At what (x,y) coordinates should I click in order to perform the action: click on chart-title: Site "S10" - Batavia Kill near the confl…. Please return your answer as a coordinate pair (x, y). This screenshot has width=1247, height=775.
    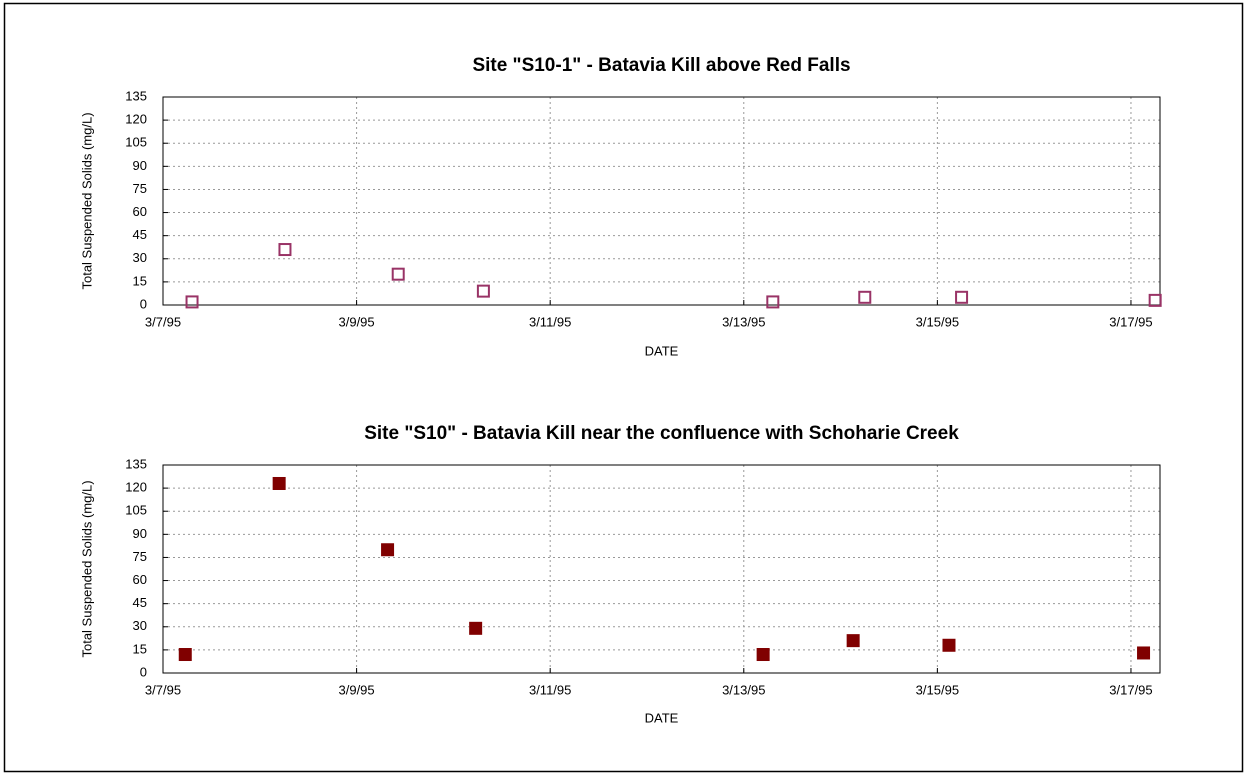
    Looking at the image, I should click on (661, 433).